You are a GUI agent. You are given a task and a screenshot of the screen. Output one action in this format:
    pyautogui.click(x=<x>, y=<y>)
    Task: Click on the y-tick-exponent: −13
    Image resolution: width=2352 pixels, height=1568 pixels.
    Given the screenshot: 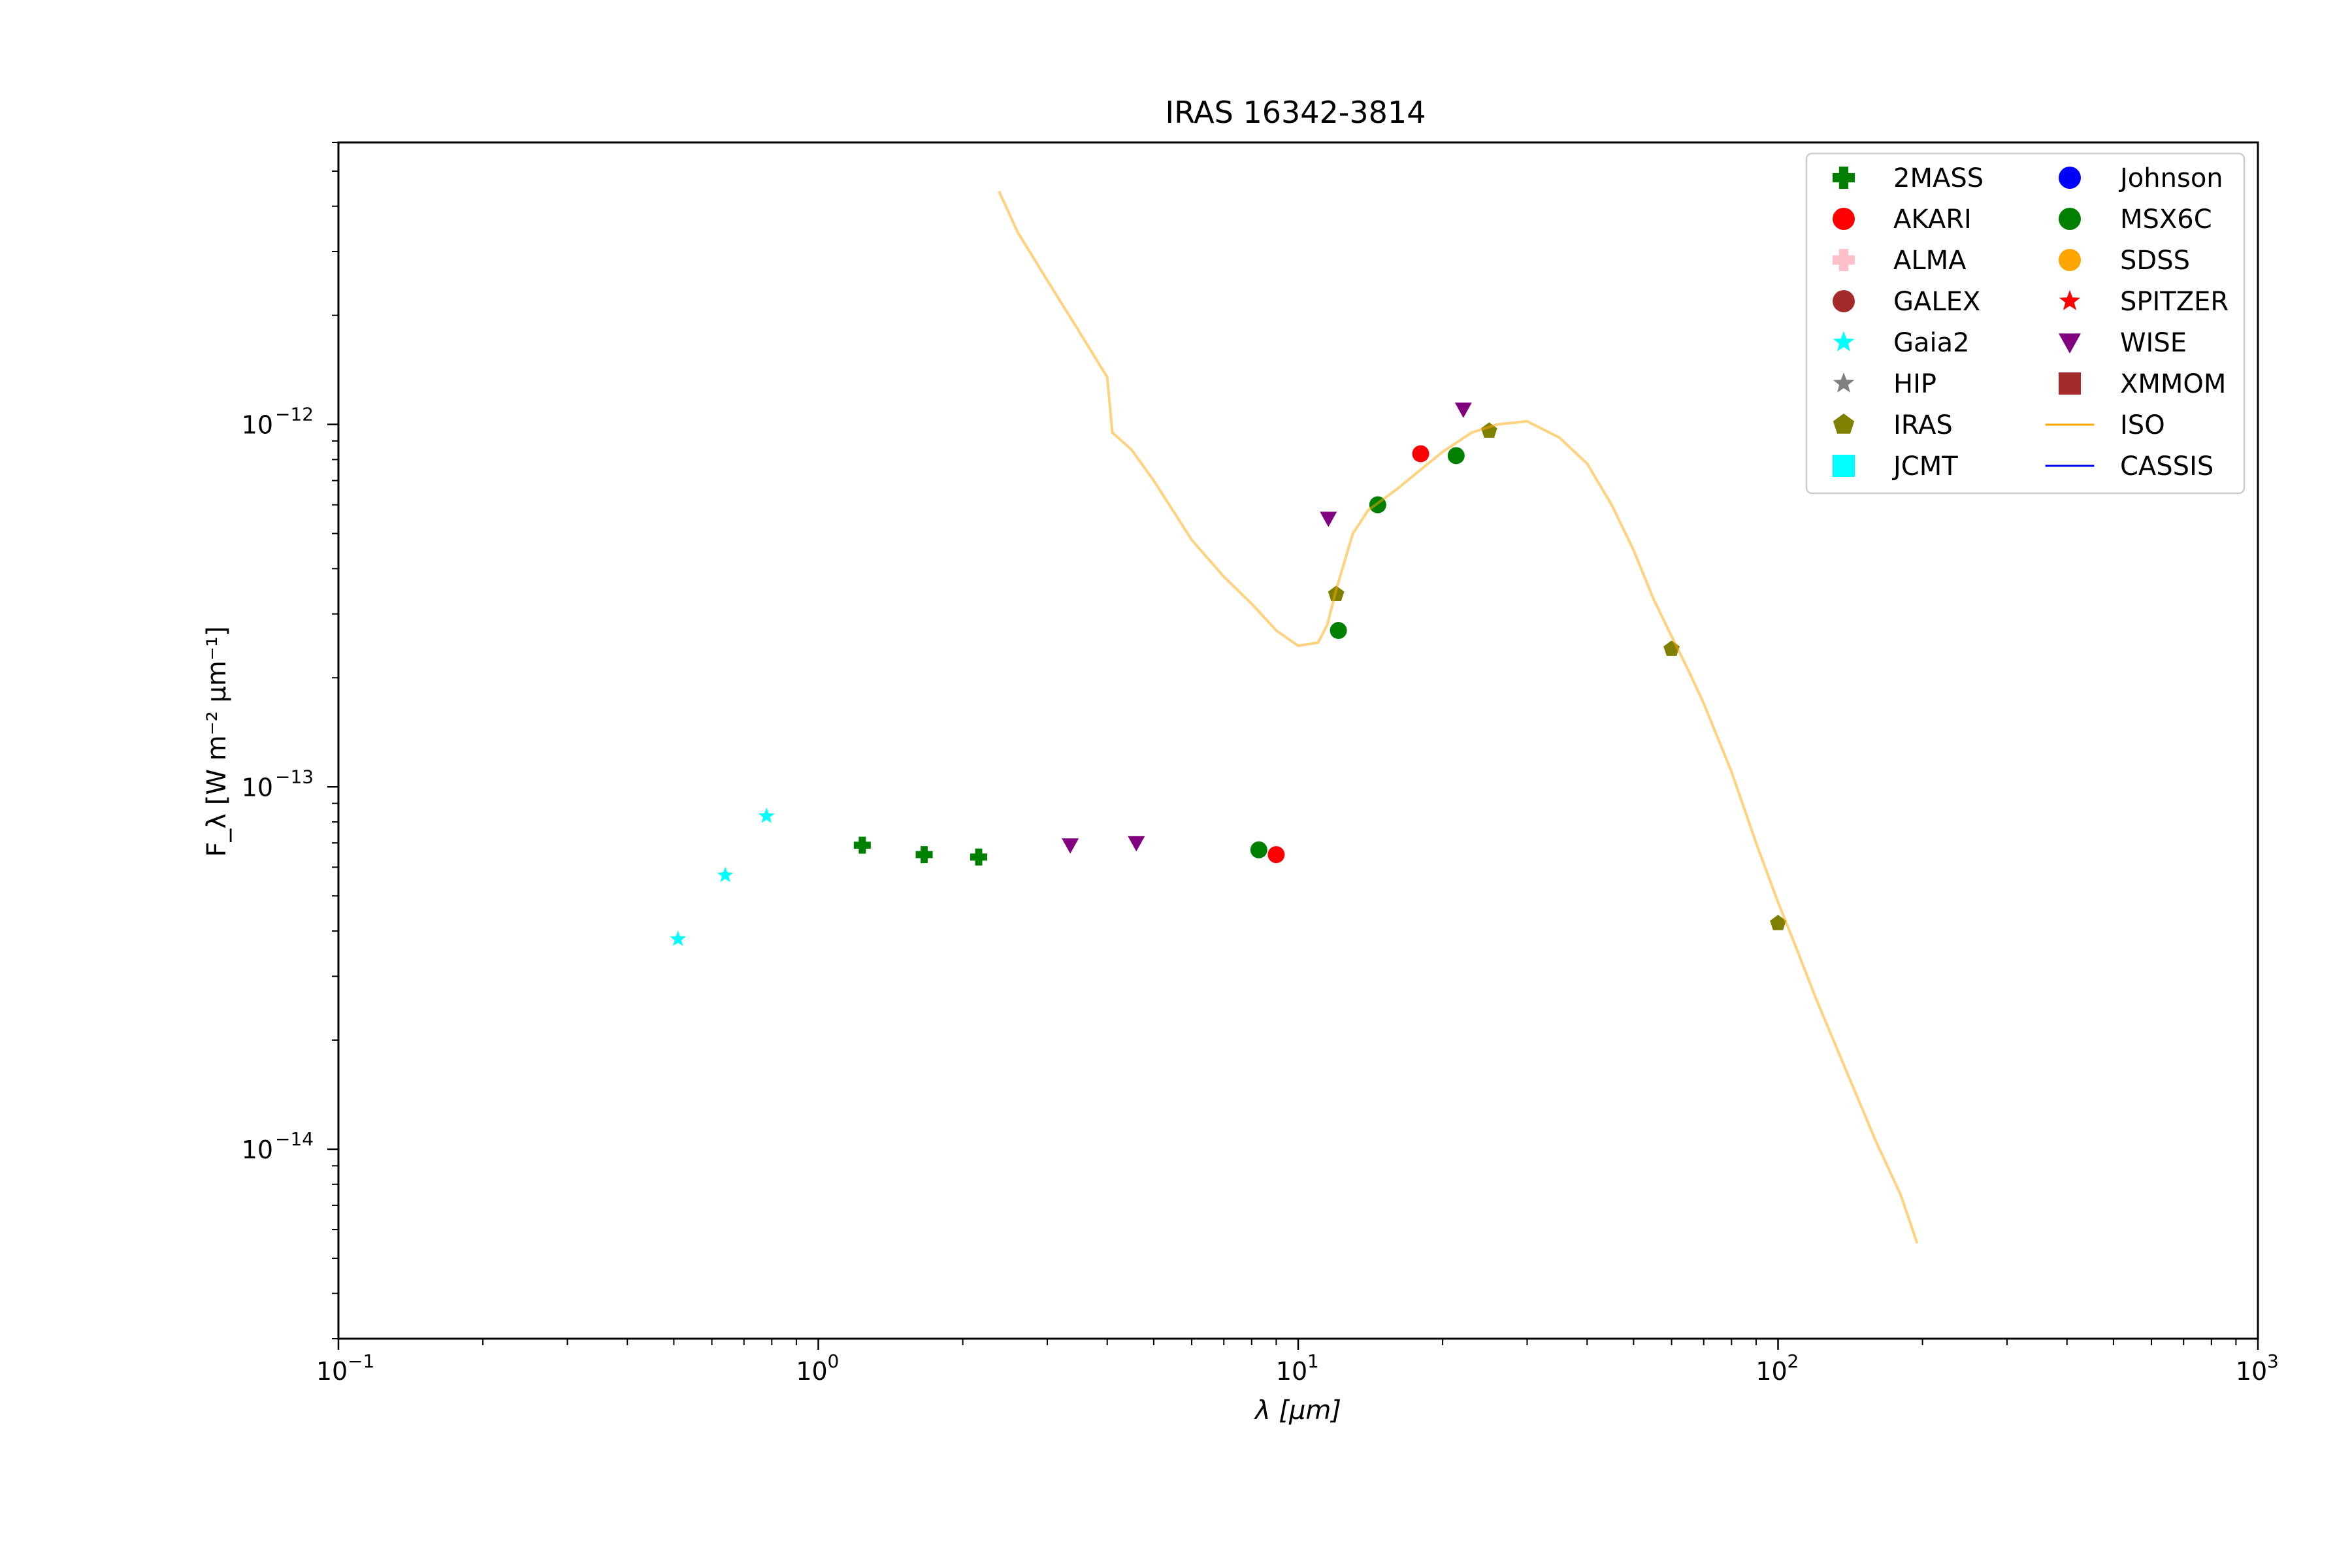 What is the action you would take?
    pyautogui.click(x=294, y=776)
    